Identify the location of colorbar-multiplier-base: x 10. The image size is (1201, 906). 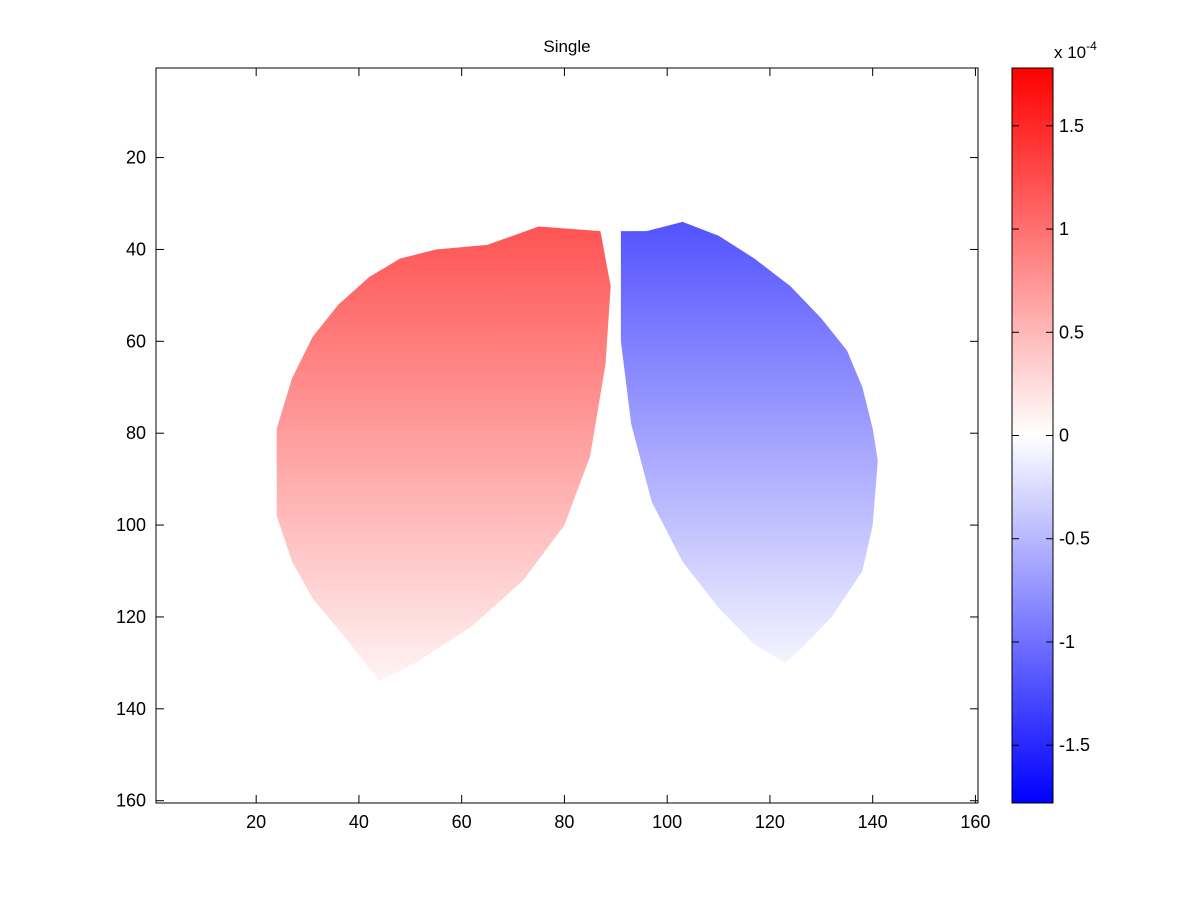
(1070, 52).